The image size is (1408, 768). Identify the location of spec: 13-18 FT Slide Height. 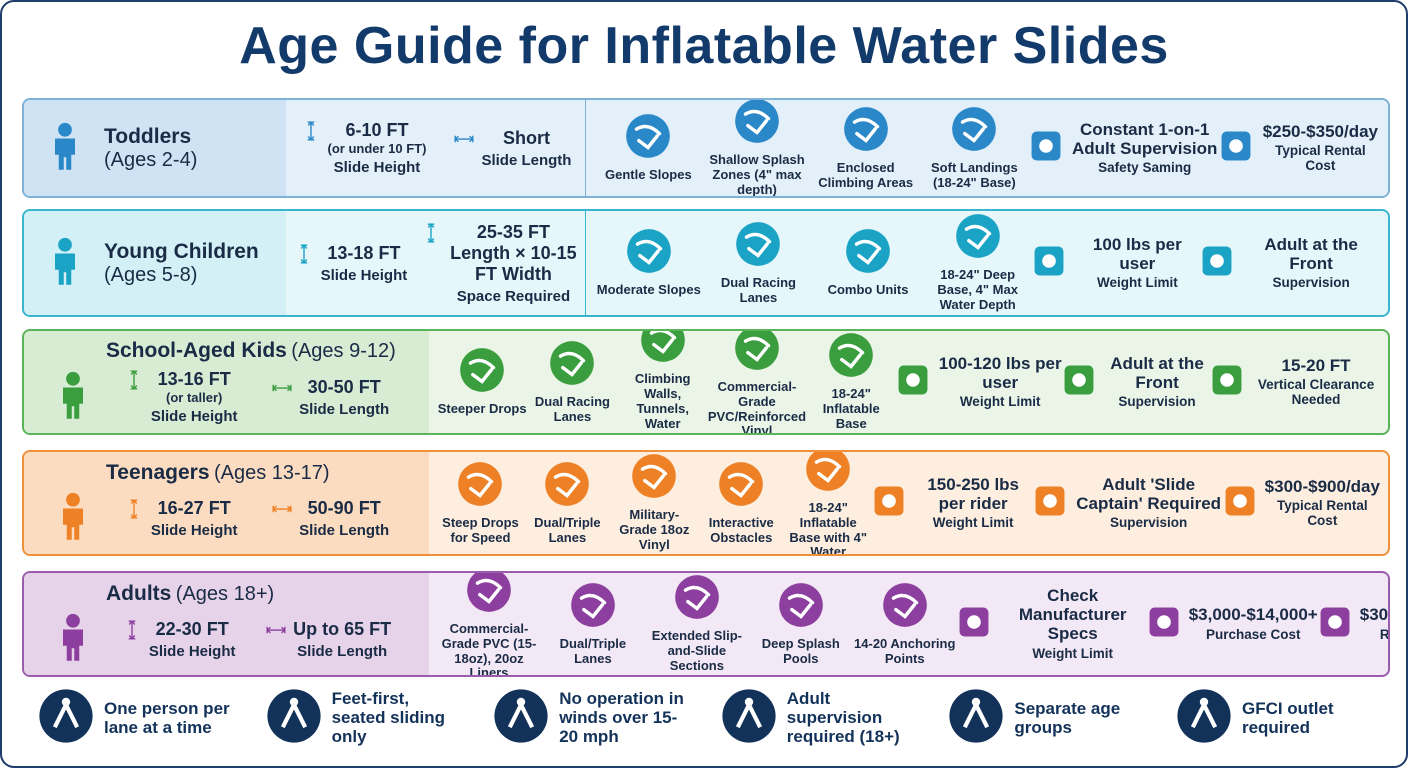
(350, 263).